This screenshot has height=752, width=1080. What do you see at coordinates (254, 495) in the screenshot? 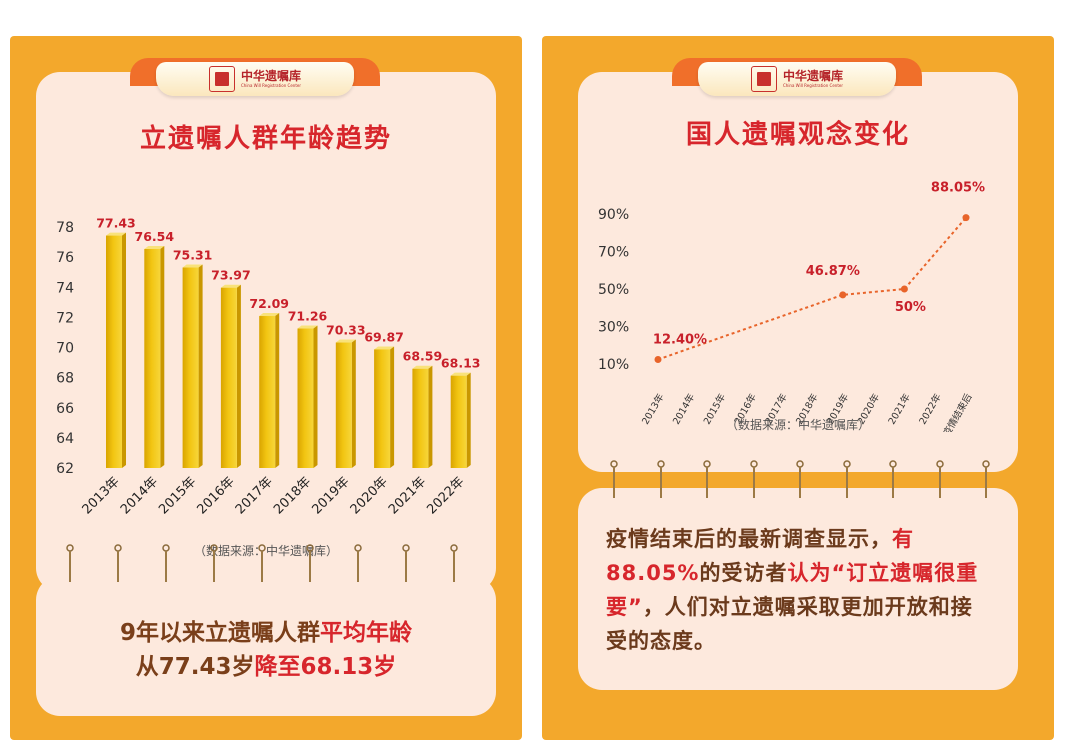
I see `x-tick-label: 2017年` at bounding box center [254, 495].